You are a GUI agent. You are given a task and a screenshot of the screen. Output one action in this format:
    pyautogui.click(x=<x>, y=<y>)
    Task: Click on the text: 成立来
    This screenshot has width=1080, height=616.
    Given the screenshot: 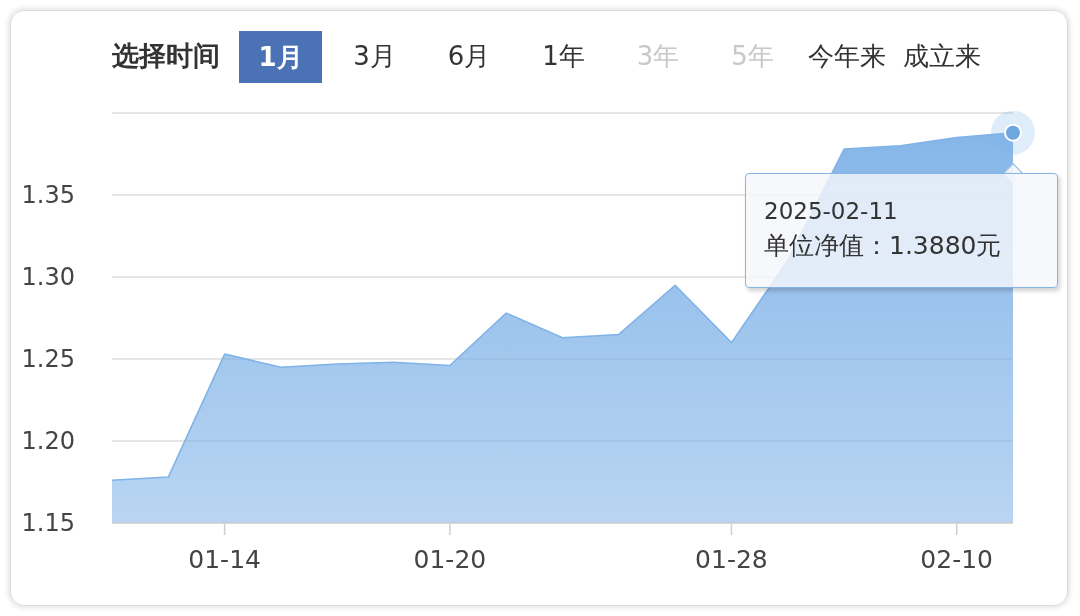 What is the action you would take?
    pyautogui.click(x=941, y=56)
    